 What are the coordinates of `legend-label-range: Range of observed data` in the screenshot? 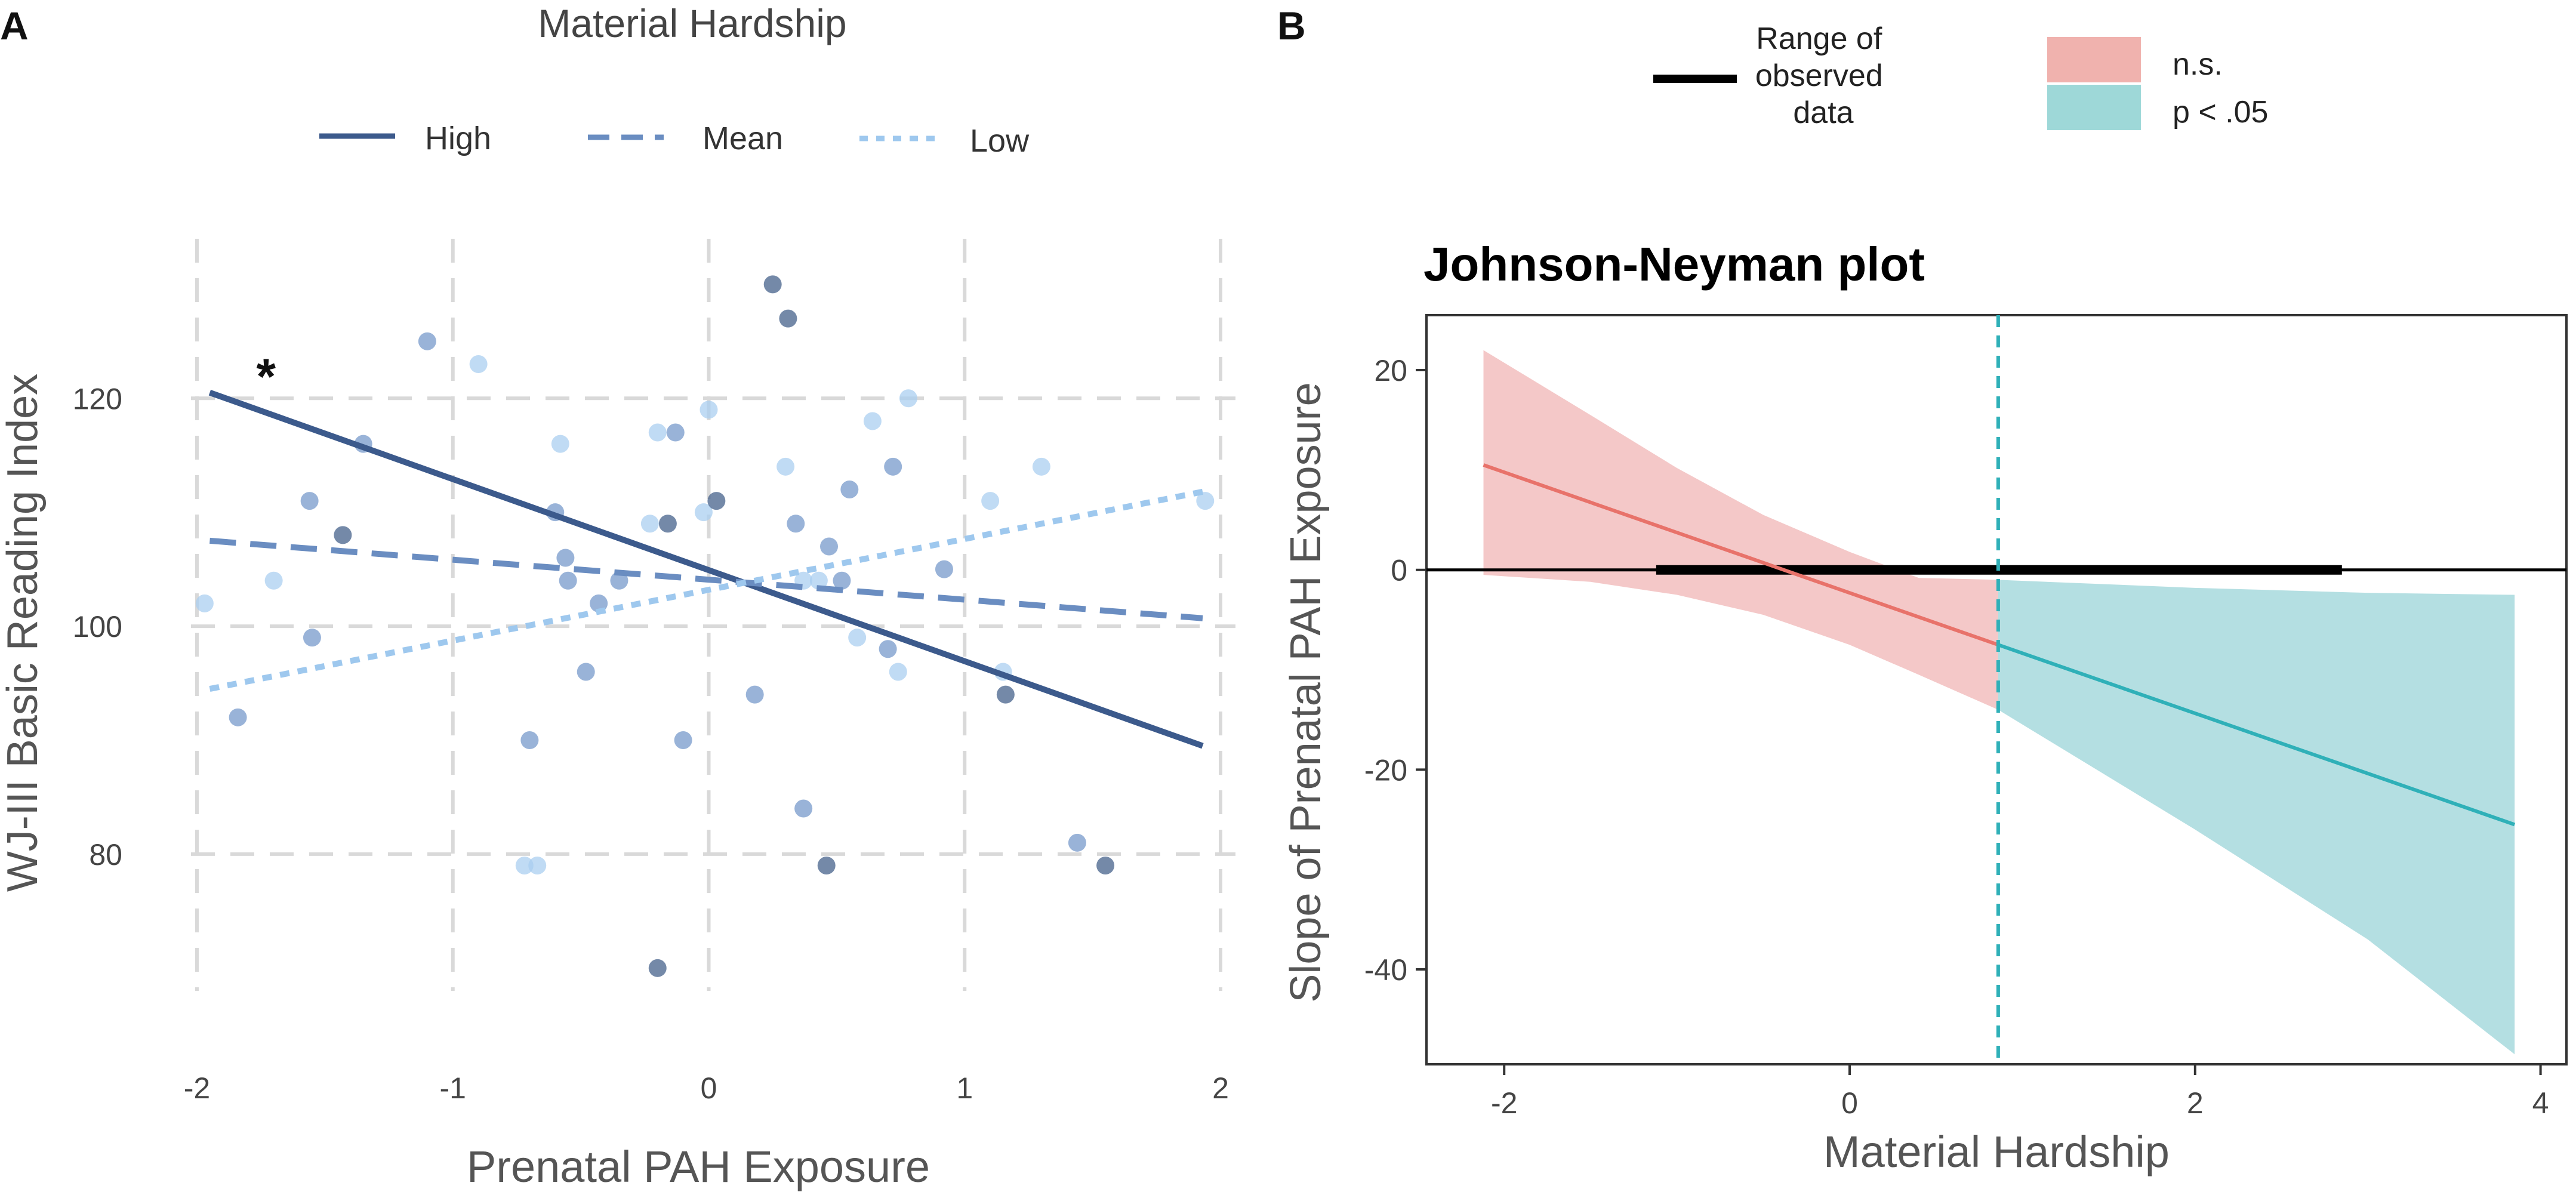 It's located at (1823, 75).